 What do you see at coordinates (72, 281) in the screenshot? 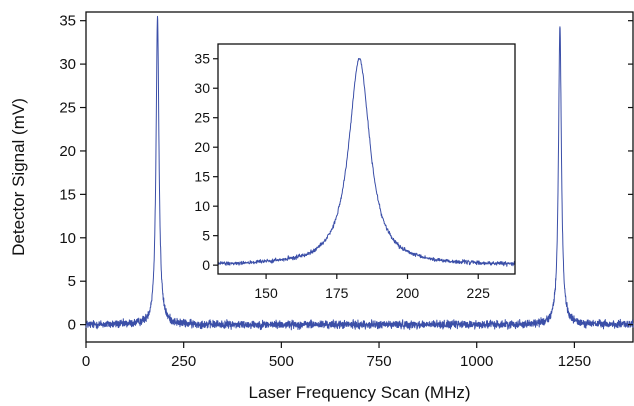
I see `y-tick-label: 5` at bounding box center [72, 281].